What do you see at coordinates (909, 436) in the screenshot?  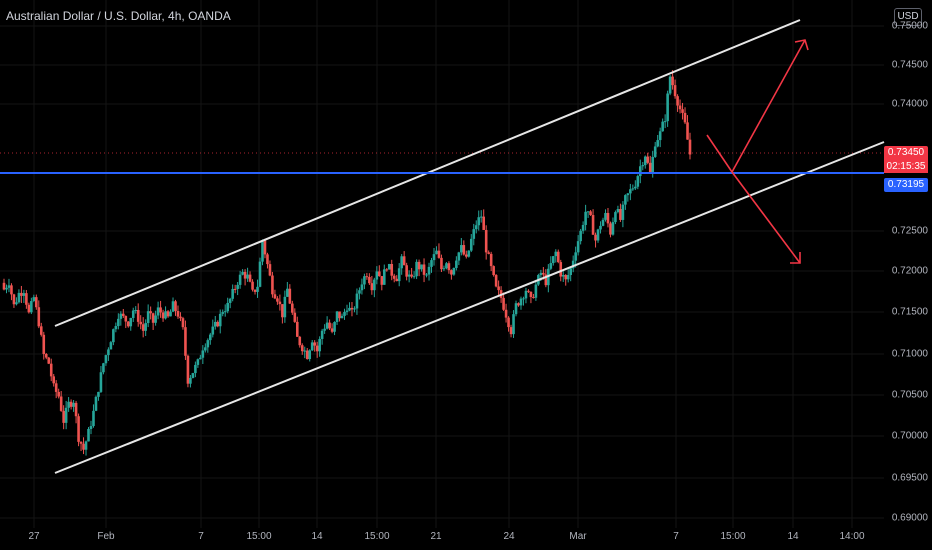 I see `price-label: 0.70000` at bounding box center [909, 436].